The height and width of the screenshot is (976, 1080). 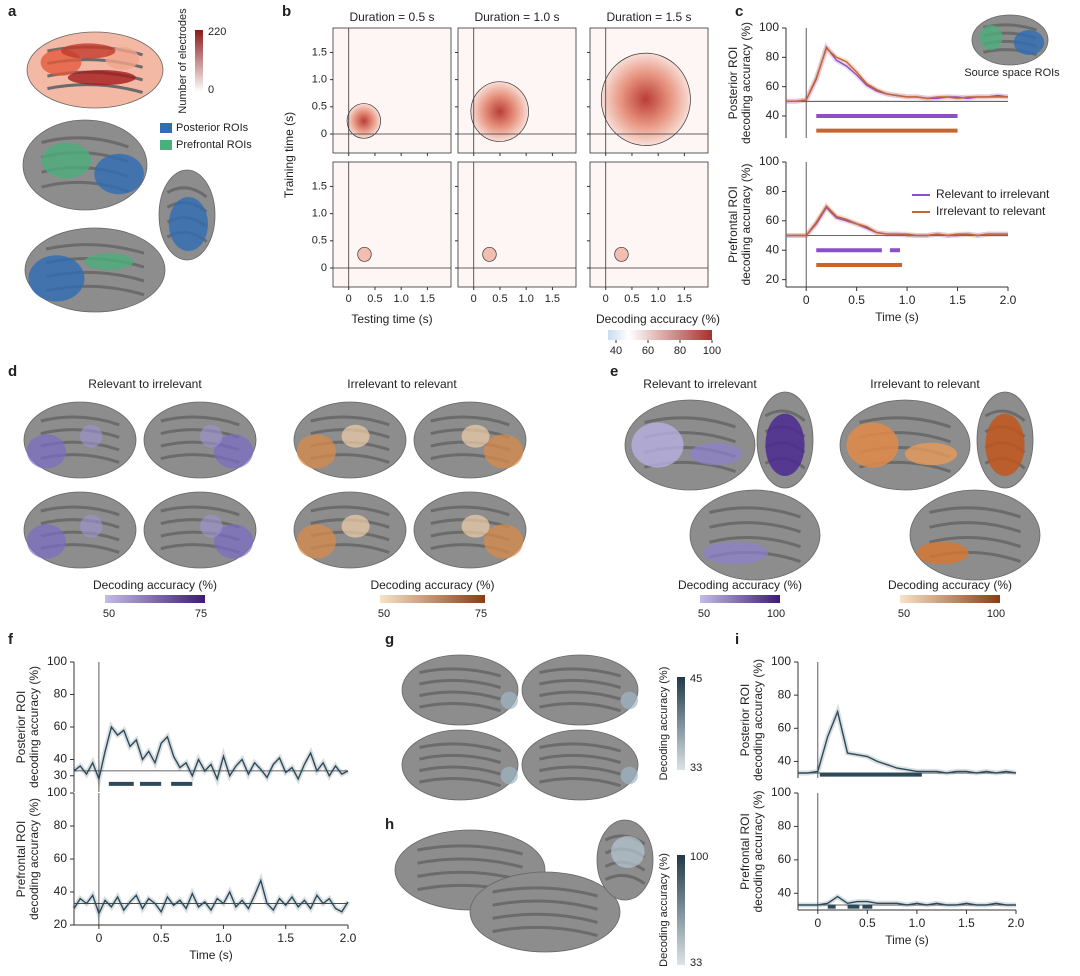 I want to click on heatmap-panel, so click(x=517, y=224).